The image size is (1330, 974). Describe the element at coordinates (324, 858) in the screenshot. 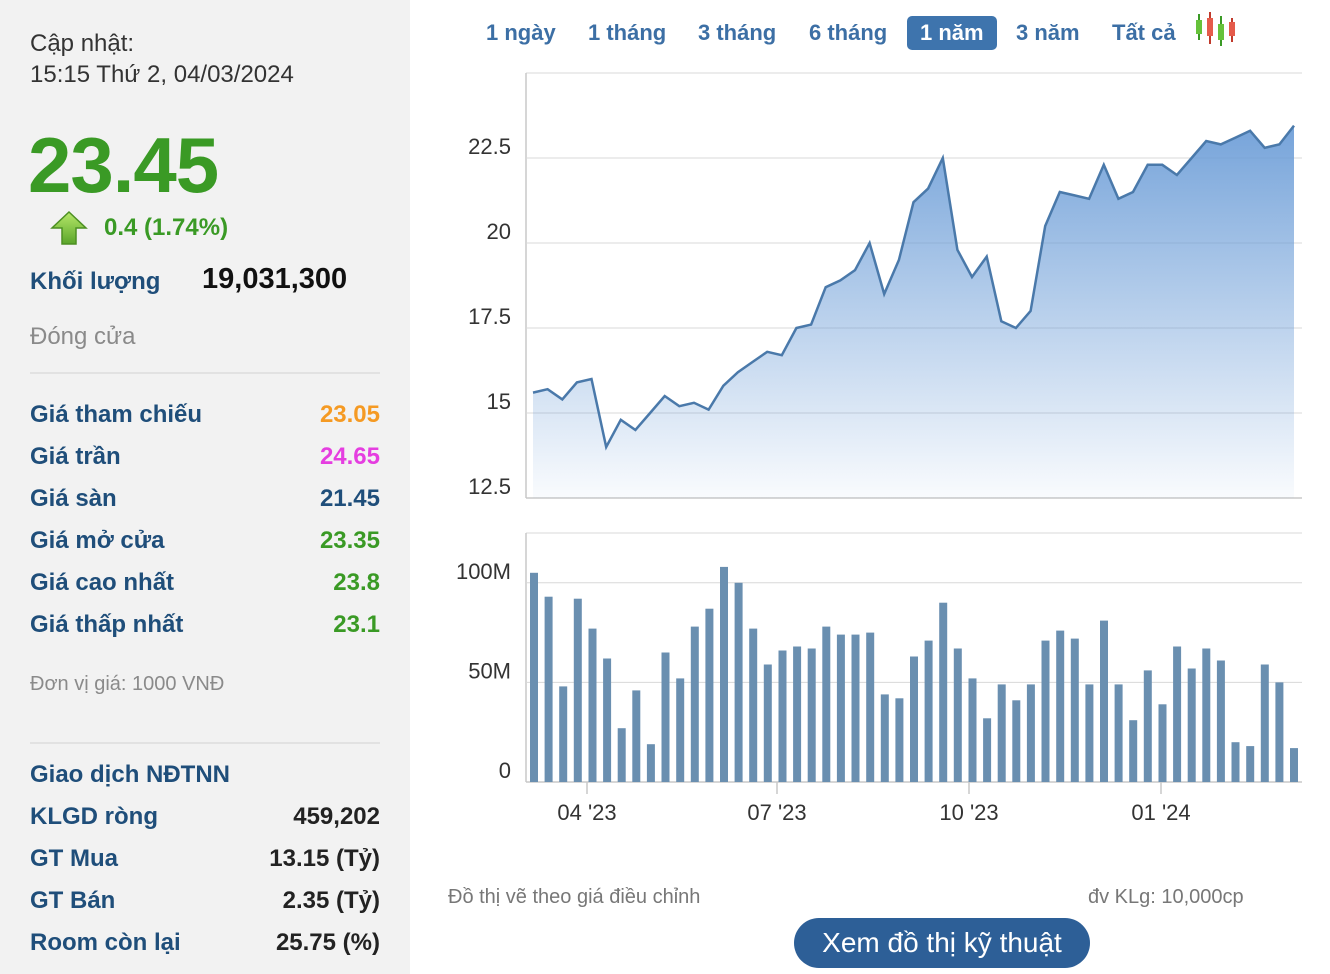

I see `buy-value-value: 13.15 (Tỷ)` at that location.